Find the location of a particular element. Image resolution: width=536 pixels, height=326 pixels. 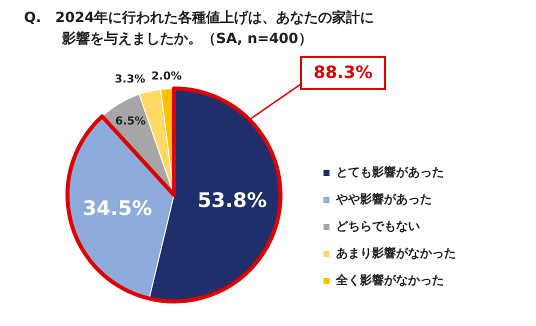

text: 88.3% is located at coordinates (343, 73).